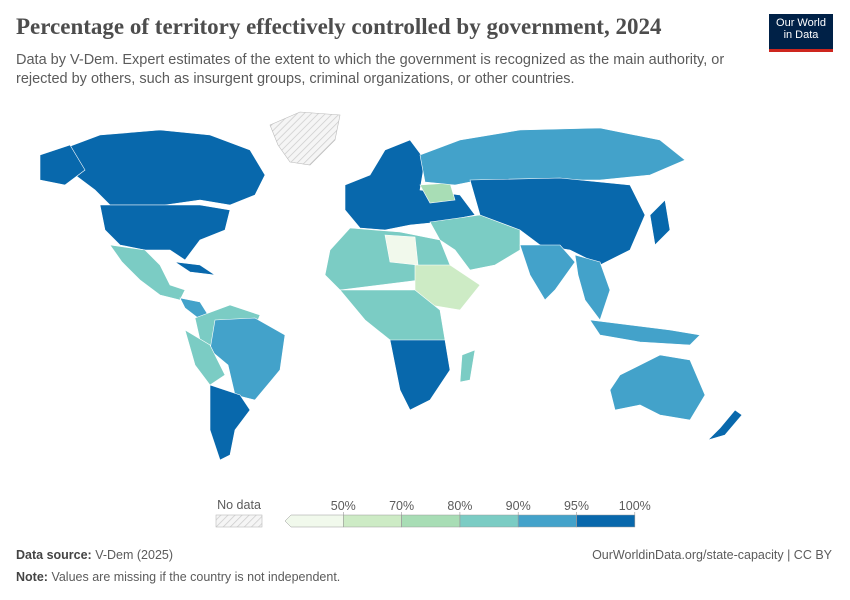  I want to click on legend-tick-label: 70%, so click(401, 506).